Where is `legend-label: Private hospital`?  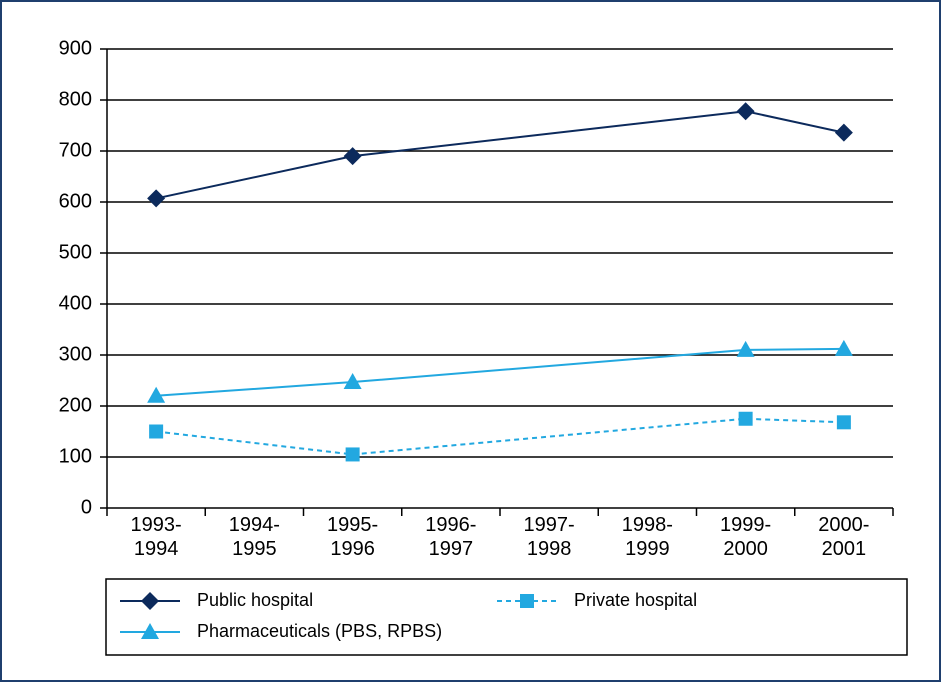 legend-label: Private hospital is located at coordinates (635, 600).